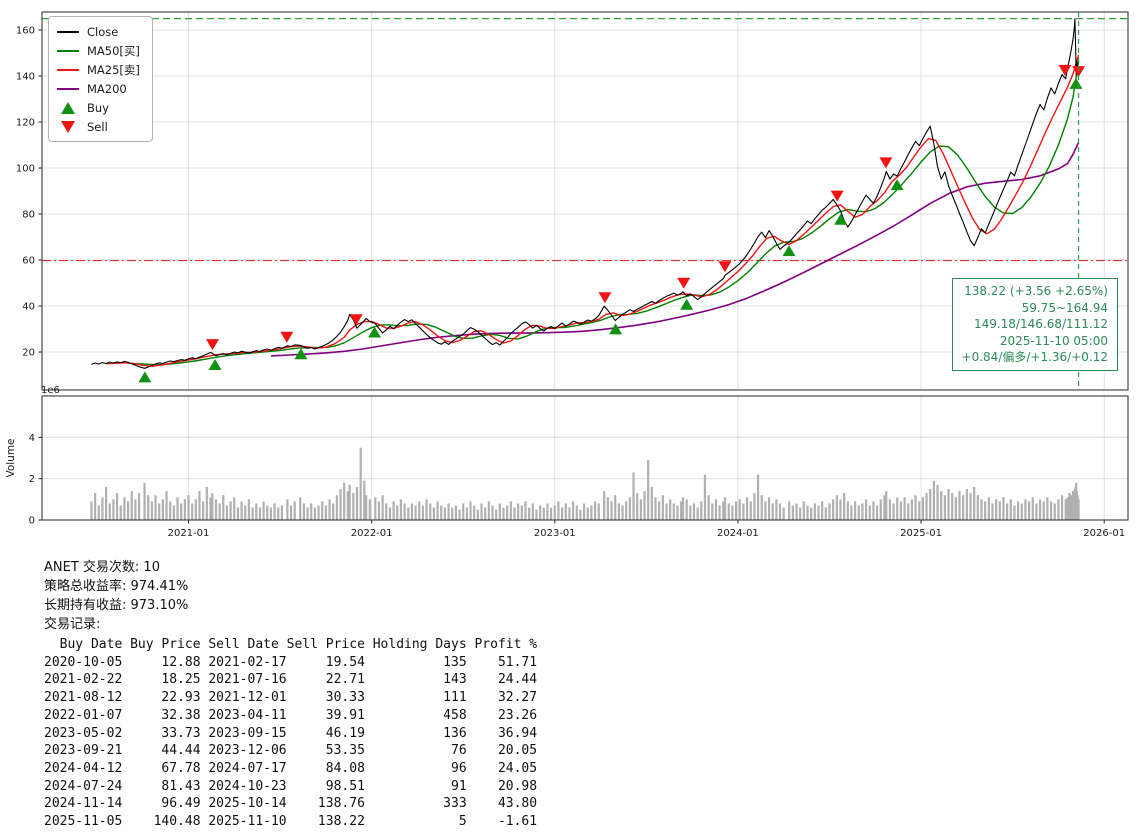 The width and height of the screenshot is (1143, 838). I want to click on stat-line-strategy-return: 策略总收益率: 974.41%, so click(116, 586).